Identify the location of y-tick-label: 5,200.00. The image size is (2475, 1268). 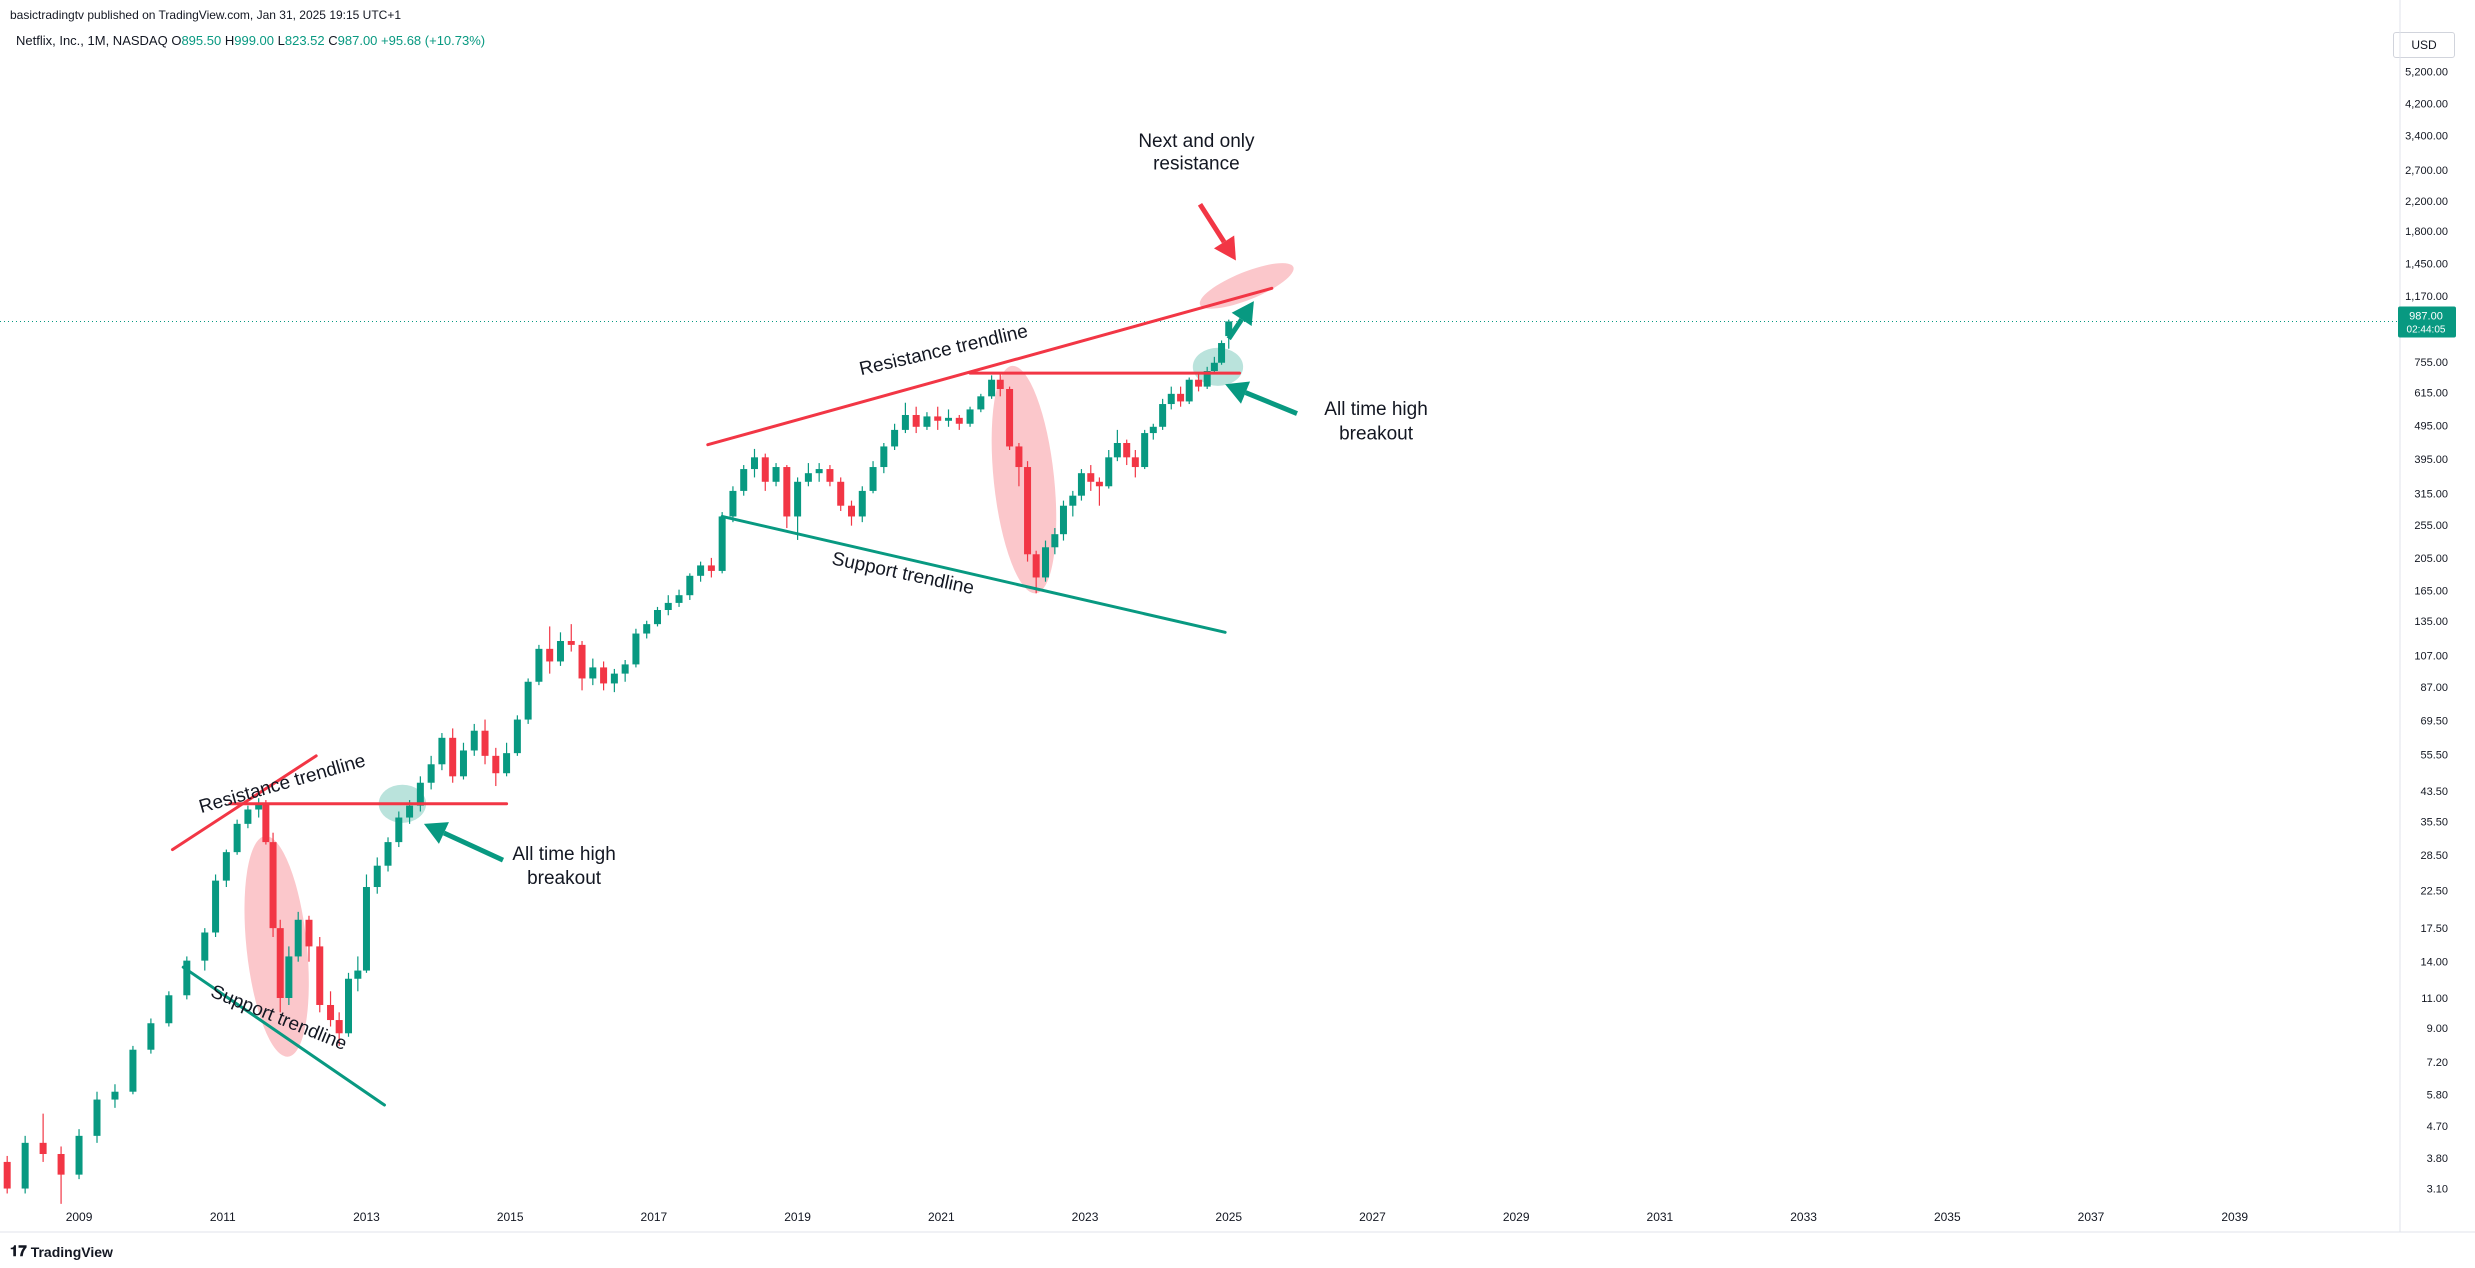
(2426, 72).